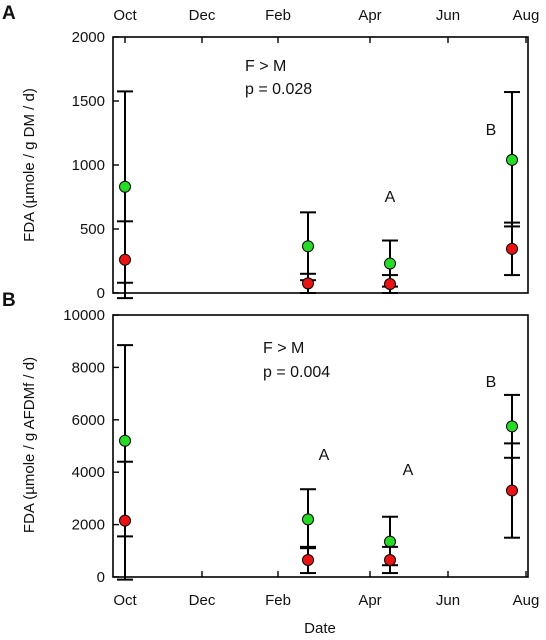 The image size is (546, 640). I want to click on panel-b-group-letter-aug: B, so click(491, 382).